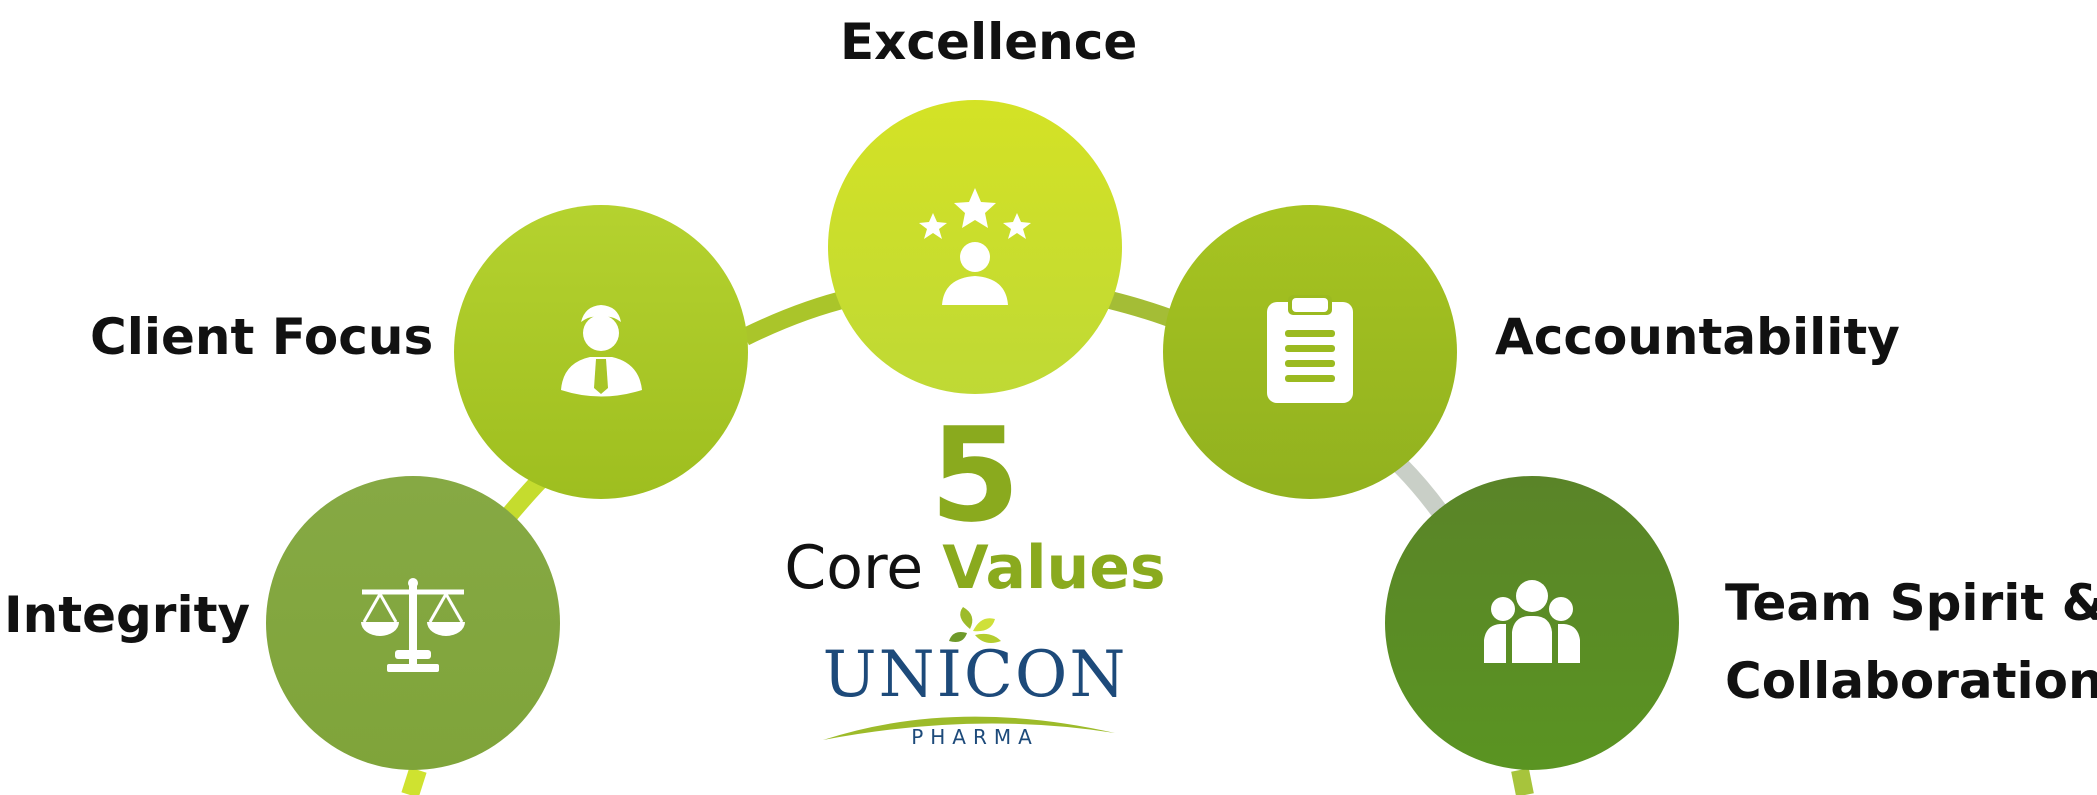 This screenshot has height=795, width=2097. What do you see at coordinates (975, 675) in the screenshot?
I see `logo-name: UNICON` at bounding box center [975, 675].